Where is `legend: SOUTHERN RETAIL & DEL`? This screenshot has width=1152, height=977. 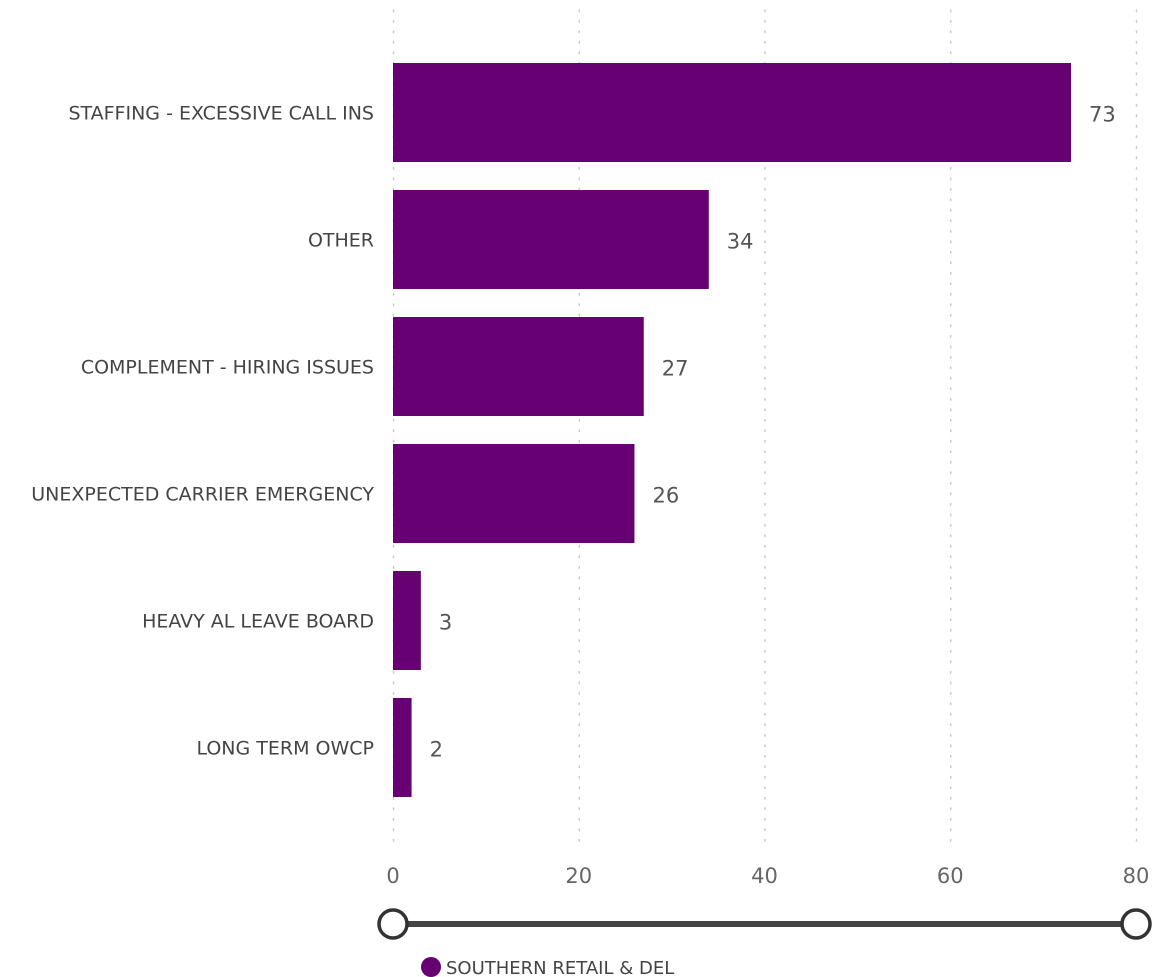
legend: SOUTHERN RETAIL & DEL is located at coordinates (547, 967).